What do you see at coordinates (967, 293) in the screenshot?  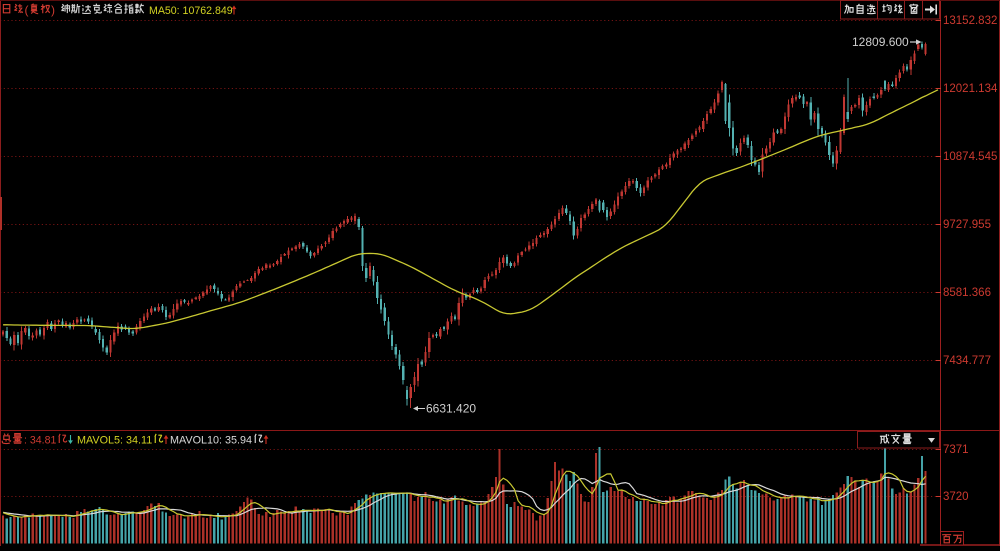 I see `svg-text: 8581.366` at bounding box center [967, 293].